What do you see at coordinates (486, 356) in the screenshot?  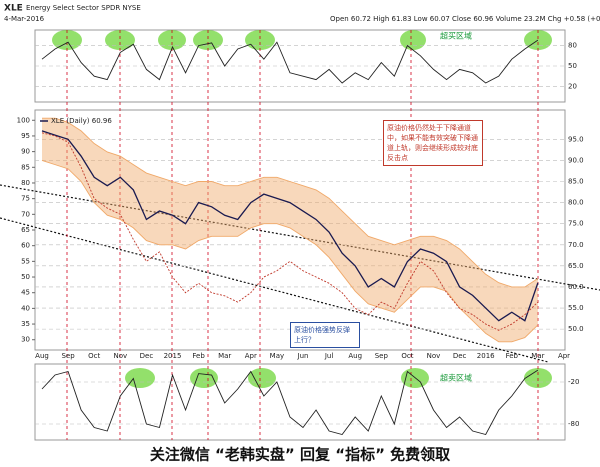 I see `x-tick-label: 2016` at bounding box center [486, 356].